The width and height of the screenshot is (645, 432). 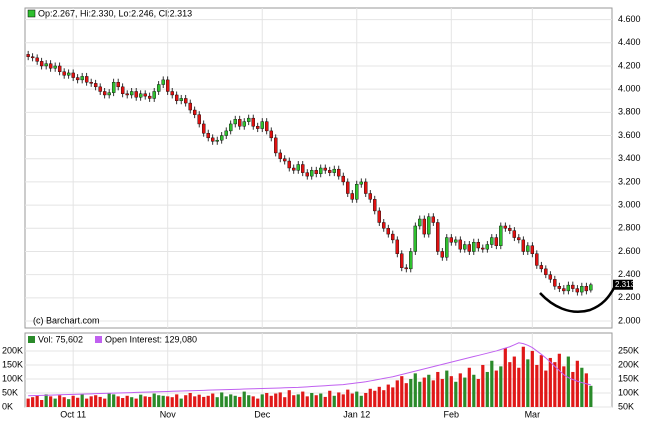 What do you see at coordinates (12, 364) in the screenshot?
I see `volume-tick-label: 150K` at bounding box center [12, 364].